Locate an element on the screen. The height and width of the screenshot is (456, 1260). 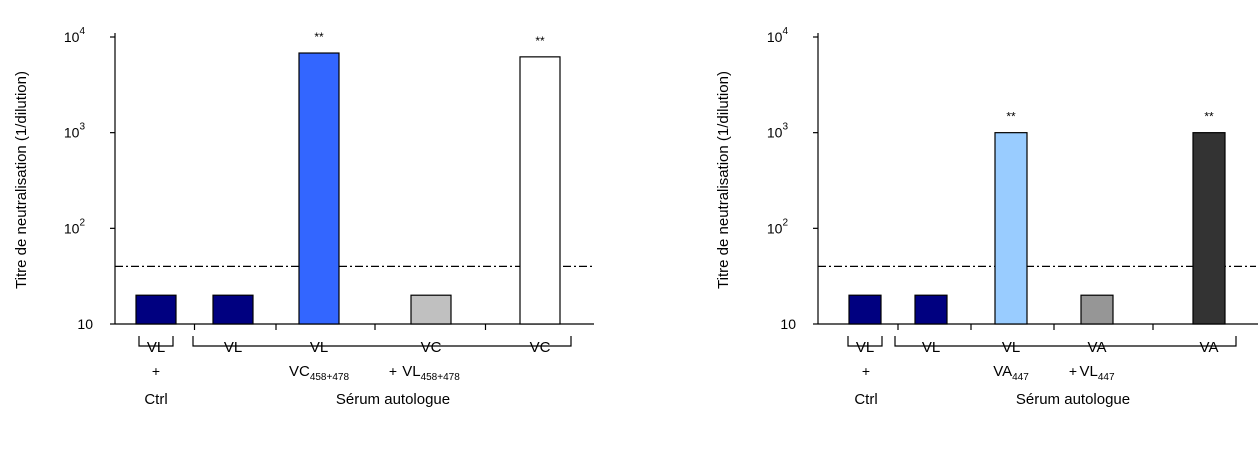
category-sublabel-text: VA is located at coordinates (1002, 371).